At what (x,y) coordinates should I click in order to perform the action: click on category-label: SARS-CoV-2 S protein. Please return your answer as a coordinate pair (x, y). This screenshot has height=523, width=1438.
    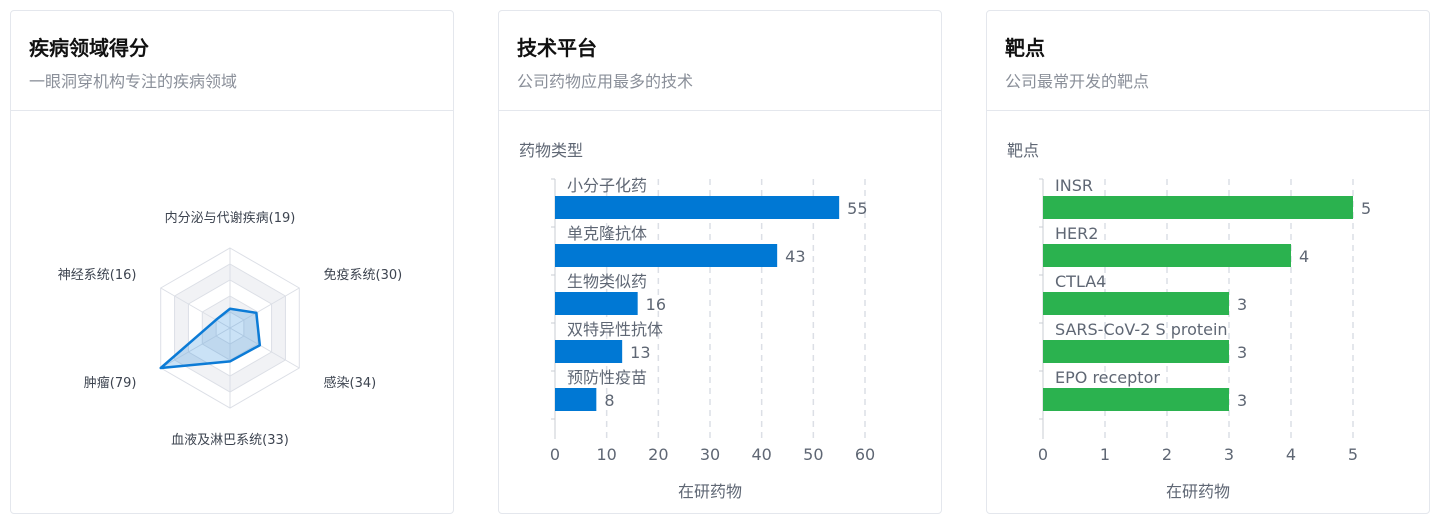
    Looking at the image, I should click on (1141, 329).